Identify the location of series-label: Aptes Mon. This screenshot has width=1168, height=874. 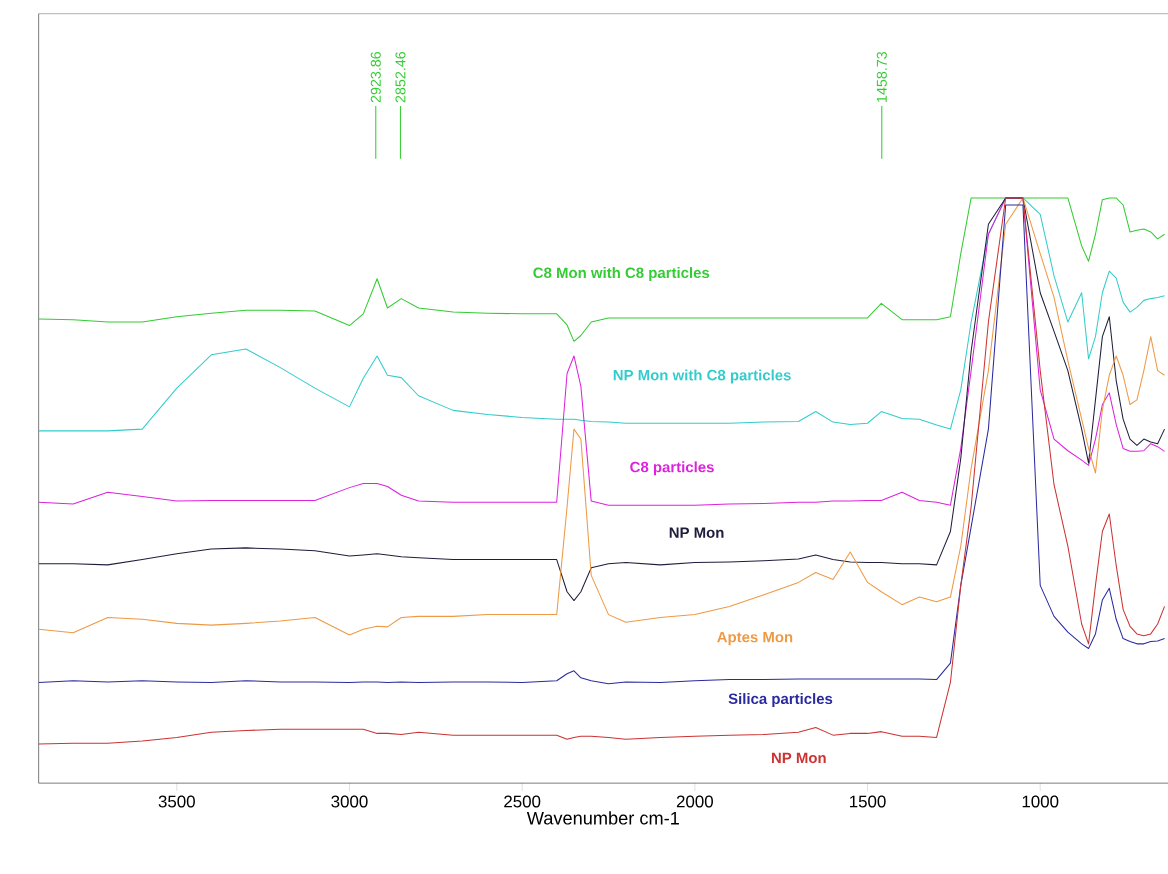
(755, 638).